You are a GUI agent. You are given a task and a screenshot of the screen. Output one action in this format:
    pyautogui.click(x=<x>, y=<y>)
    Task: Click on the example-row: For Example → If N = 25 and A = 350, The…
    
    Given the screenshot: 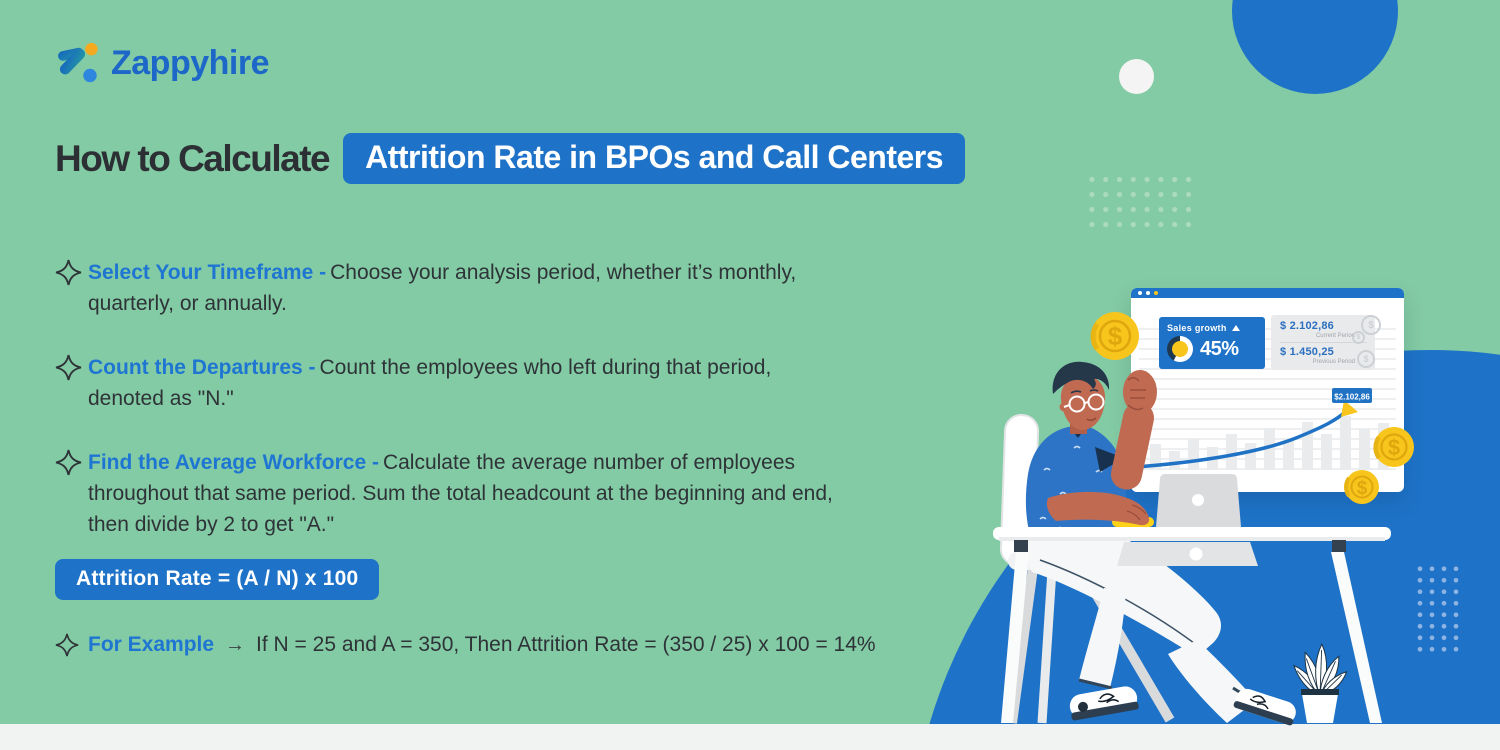 What is the action you would take?
    pyautogui.click(x=465, y=645)
    